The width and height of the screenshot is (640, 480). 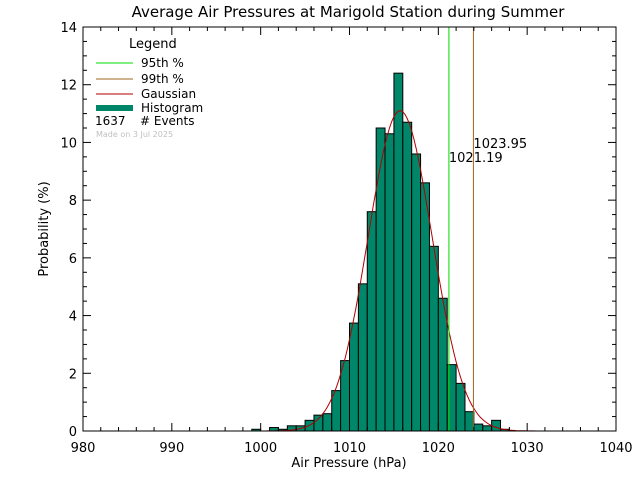 I want to click on percentile-95-label: 1021.19, so click(x=476, y=158).